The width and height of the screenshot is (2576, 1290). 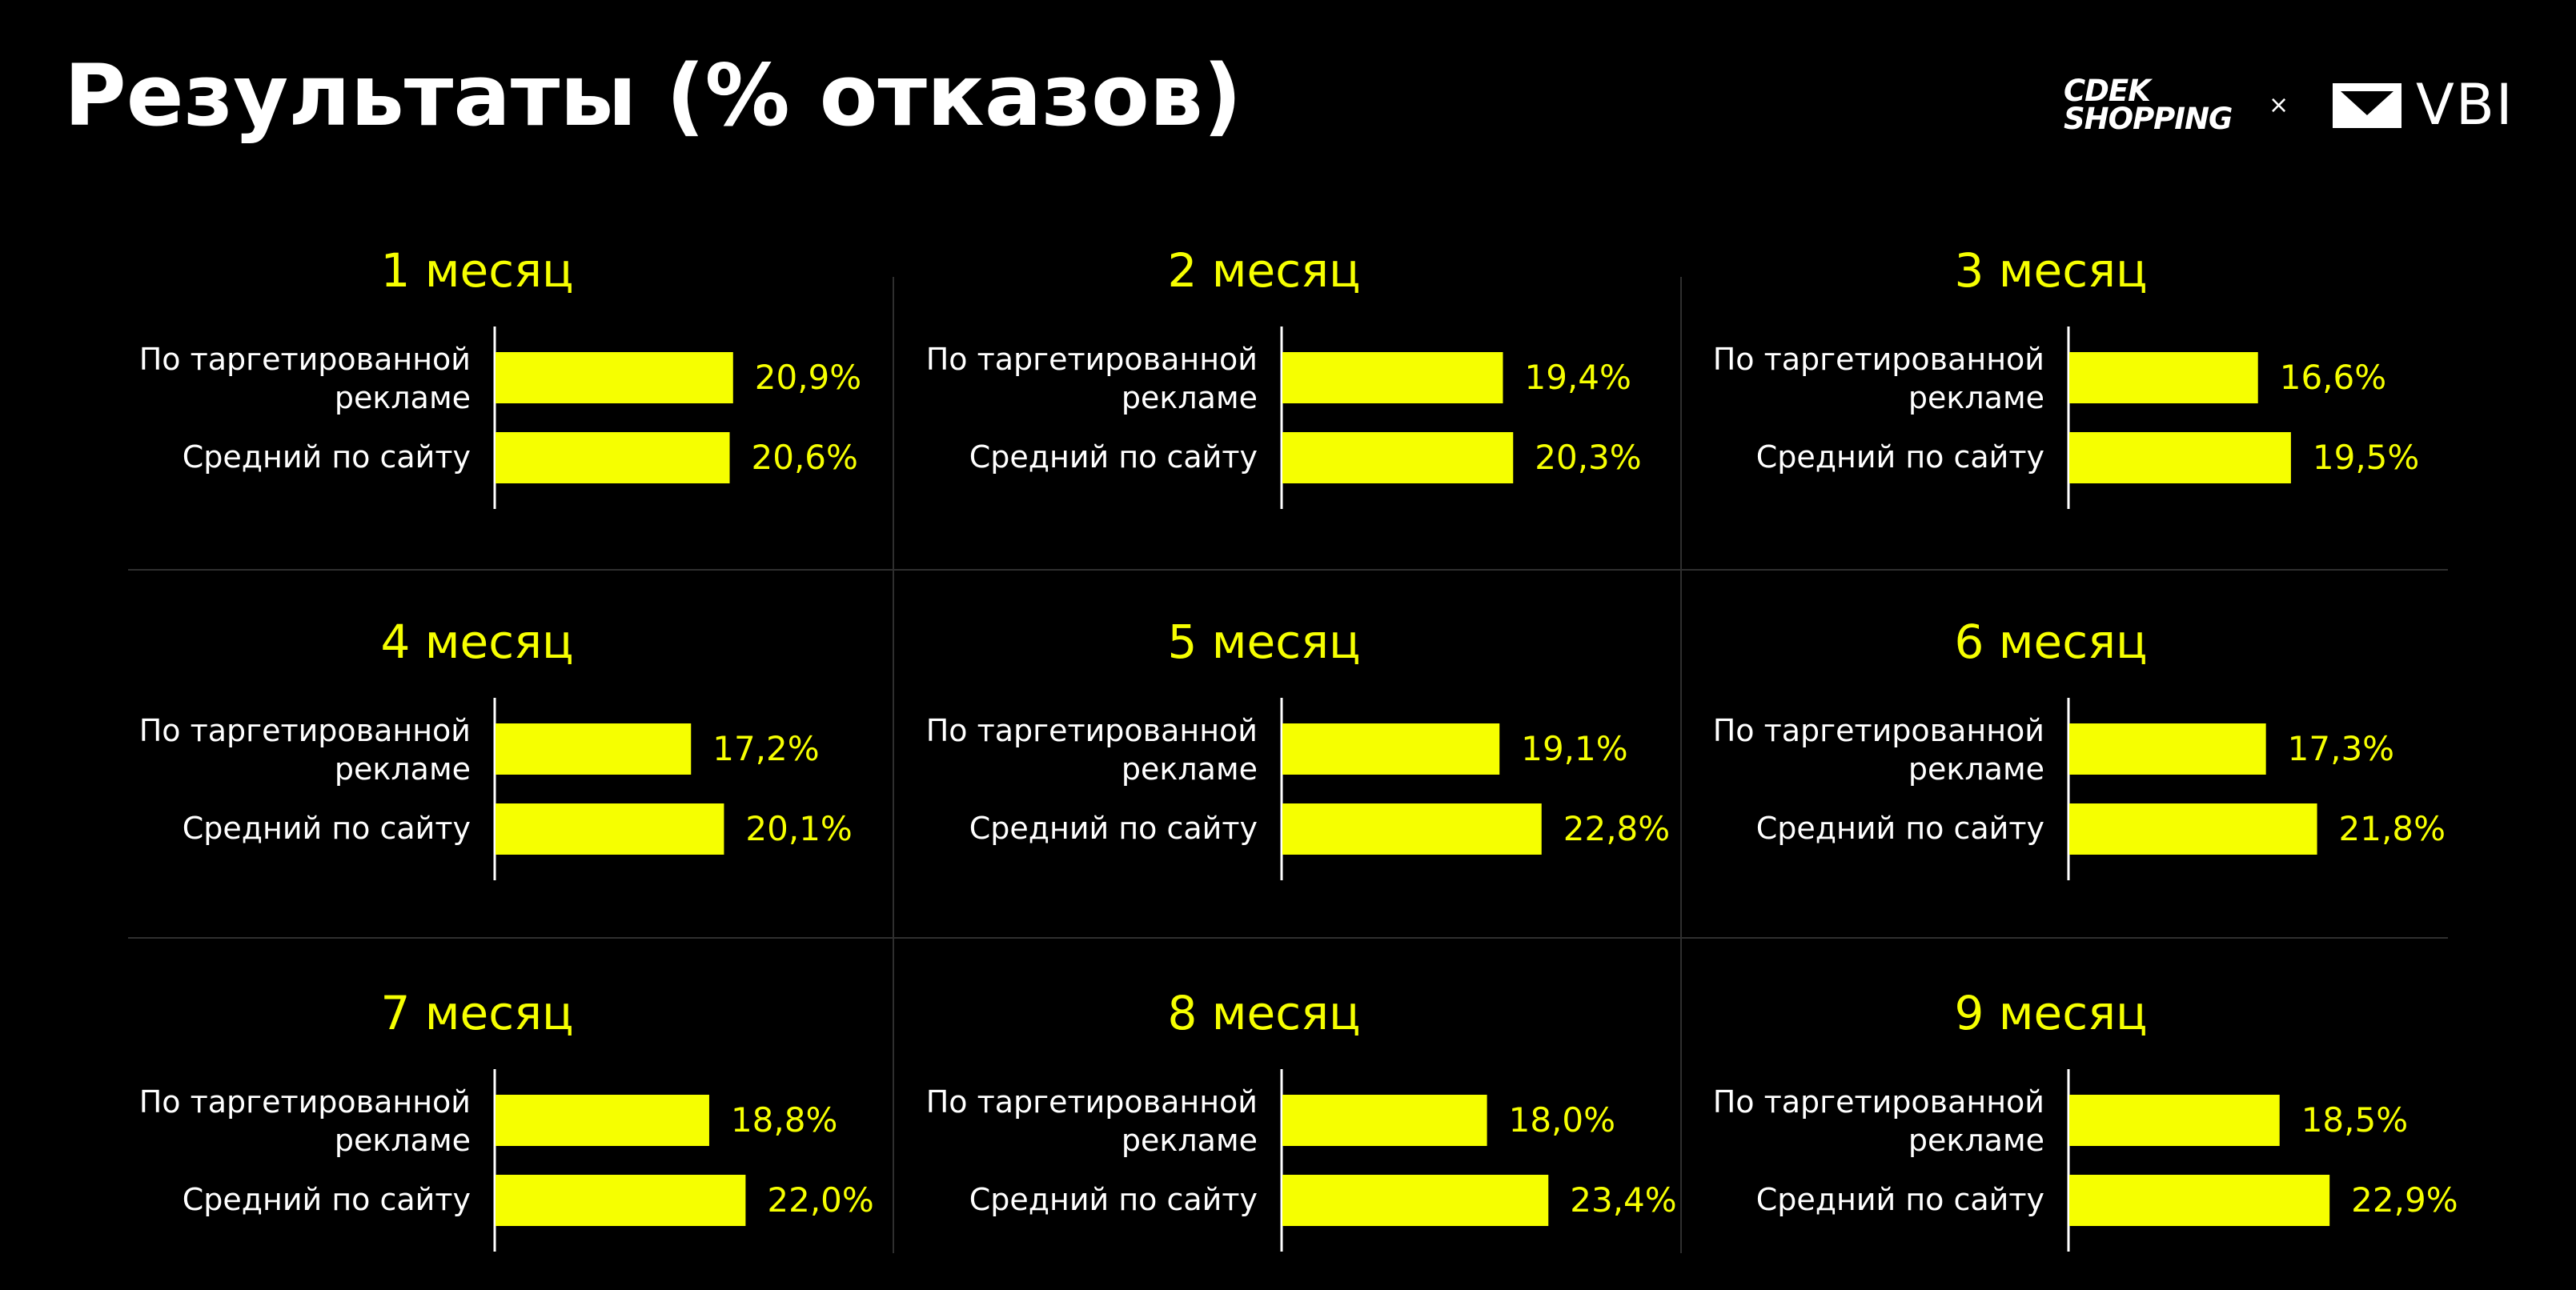 I want to click on chart-1-category-2-label: Средний по сайту, so click(x=327, y=457).